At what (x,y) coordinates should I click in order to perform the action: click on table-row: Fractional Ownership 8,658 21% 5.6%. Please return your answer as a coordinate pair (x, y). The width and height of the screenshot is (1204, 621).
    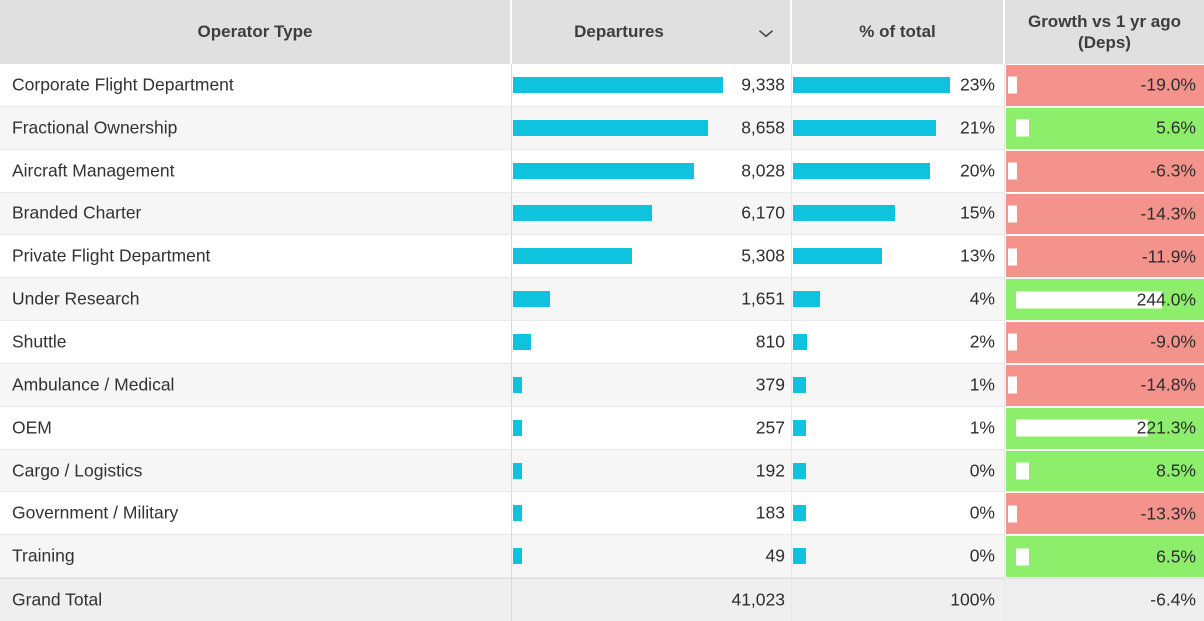
    Looking at the image, I should click on (602, 128).